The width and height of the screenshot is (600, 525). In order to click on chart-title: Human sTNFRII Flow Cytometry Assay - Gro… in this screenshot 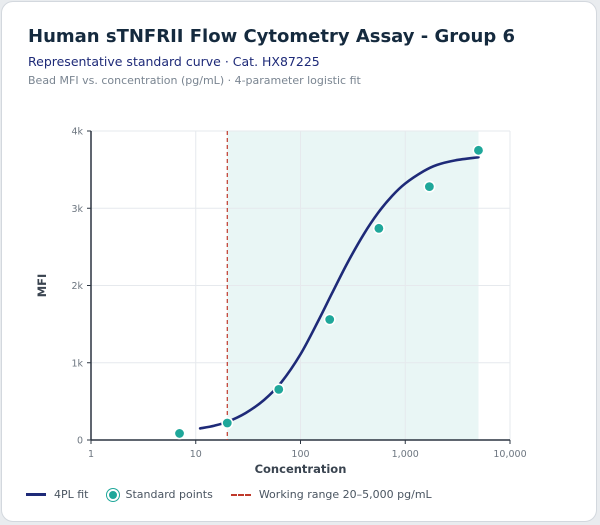, I will do `click(272, 36)`.